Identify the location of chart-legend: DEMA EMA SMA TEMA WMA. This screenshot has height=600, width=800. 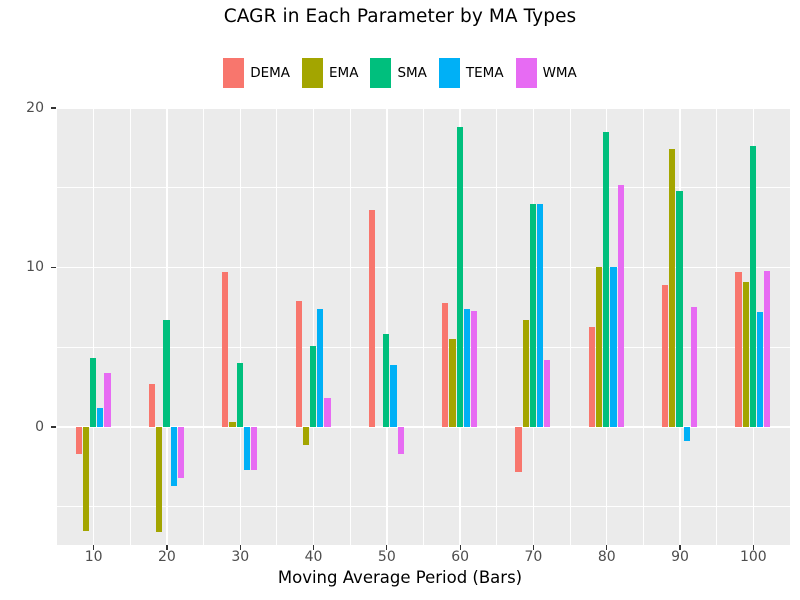
(400, 73).